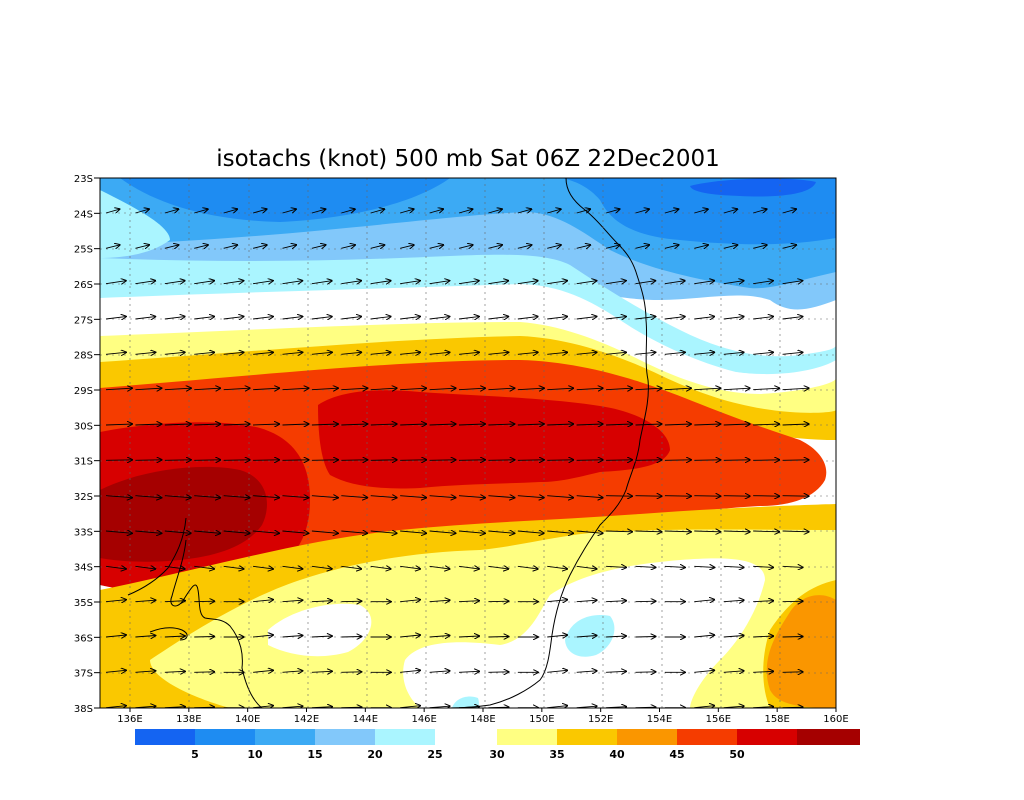  Describe the element at coordinates (375, 754) in the screenshot. I see `colorbar-label: 20` at that location.